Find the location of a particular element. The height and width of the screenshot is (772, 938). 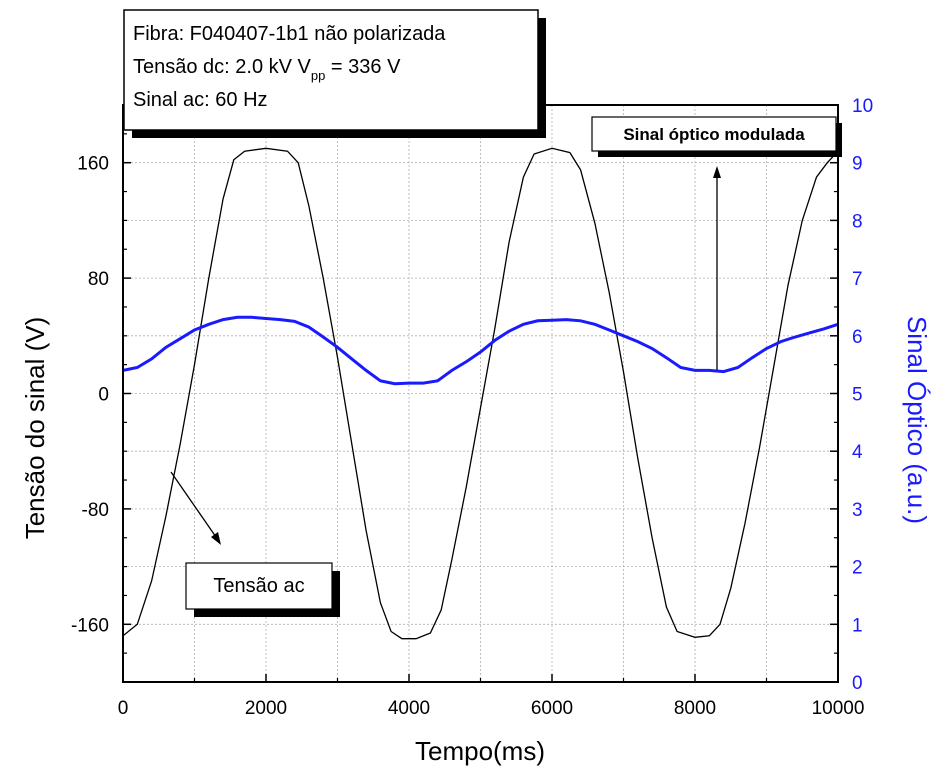

y2-tick-label: 4 is located at coordinates (857, 452).